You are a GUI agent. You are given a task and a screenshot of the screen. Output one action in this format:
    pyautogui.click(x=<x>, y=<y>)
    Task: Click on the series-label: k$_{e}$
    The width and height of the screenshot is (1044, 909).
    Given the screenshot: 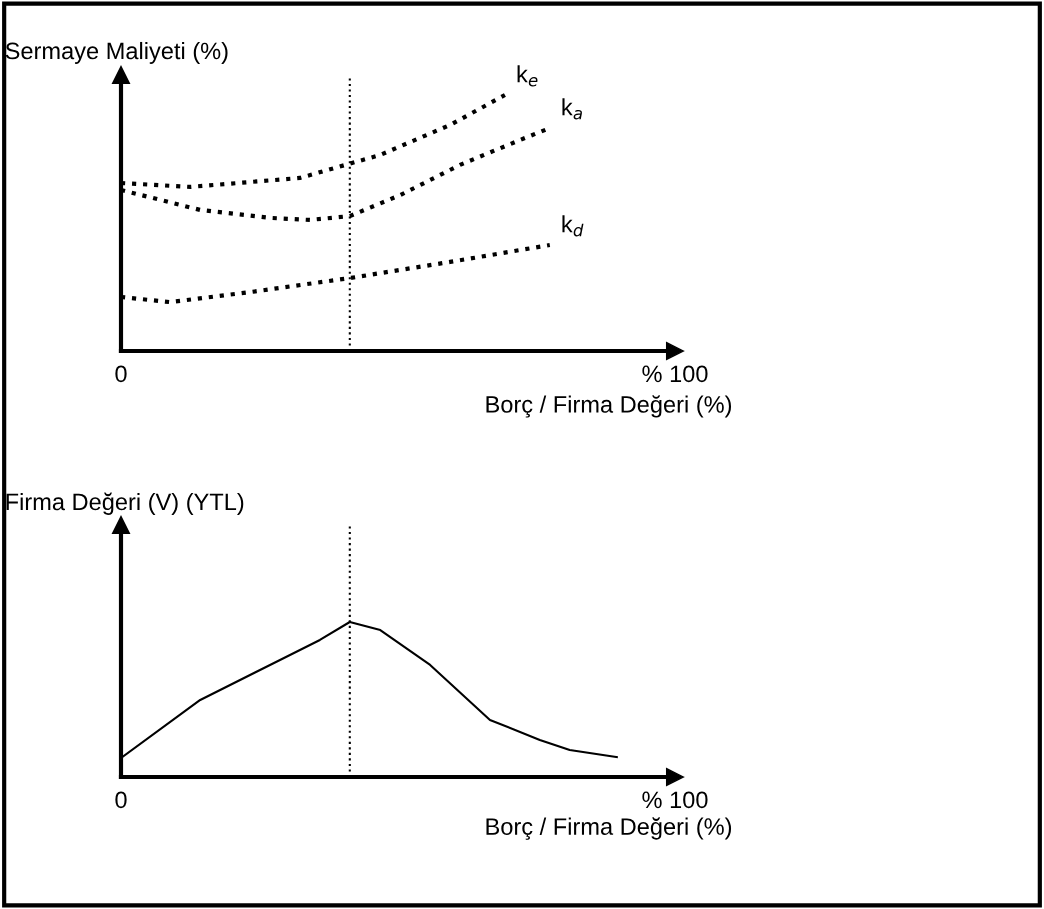 What is the action you would take?
    pyautogui.click(x=527, y=76)
    